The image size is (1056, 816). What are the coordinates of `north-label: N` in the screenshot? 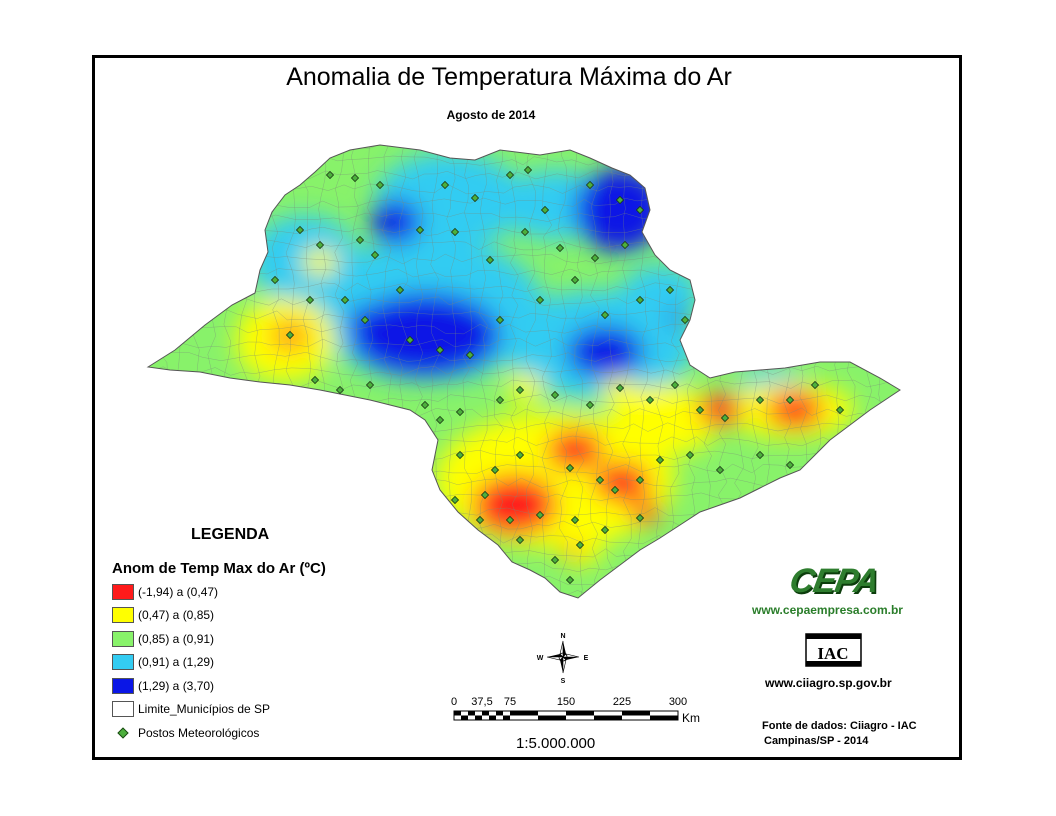 It's located at (562, 636).